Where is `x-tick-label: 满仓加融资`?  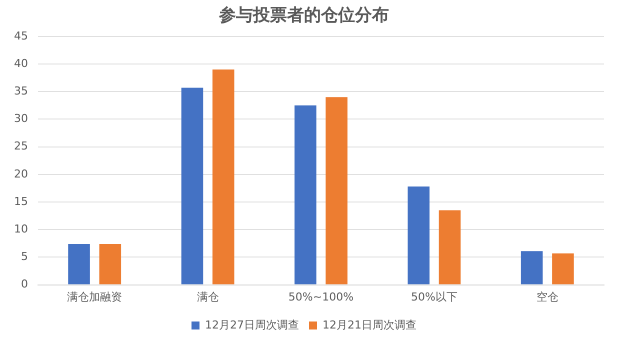 x-tick-label: 满仓加融资 is located at coordinates (94, 297).